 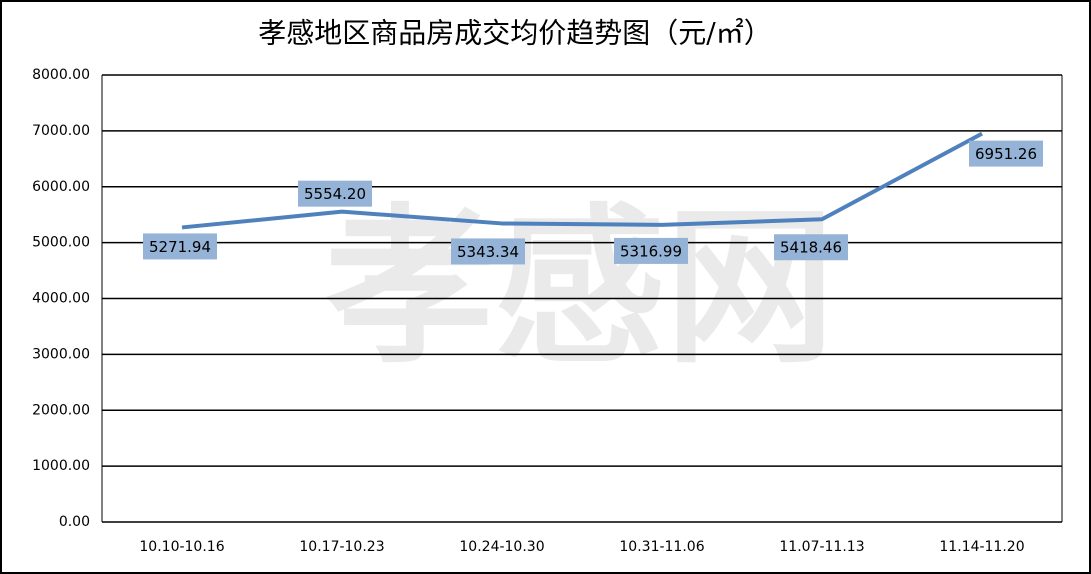 I want to click on y-tick-label: 0.00, so click(x=74, y=522).